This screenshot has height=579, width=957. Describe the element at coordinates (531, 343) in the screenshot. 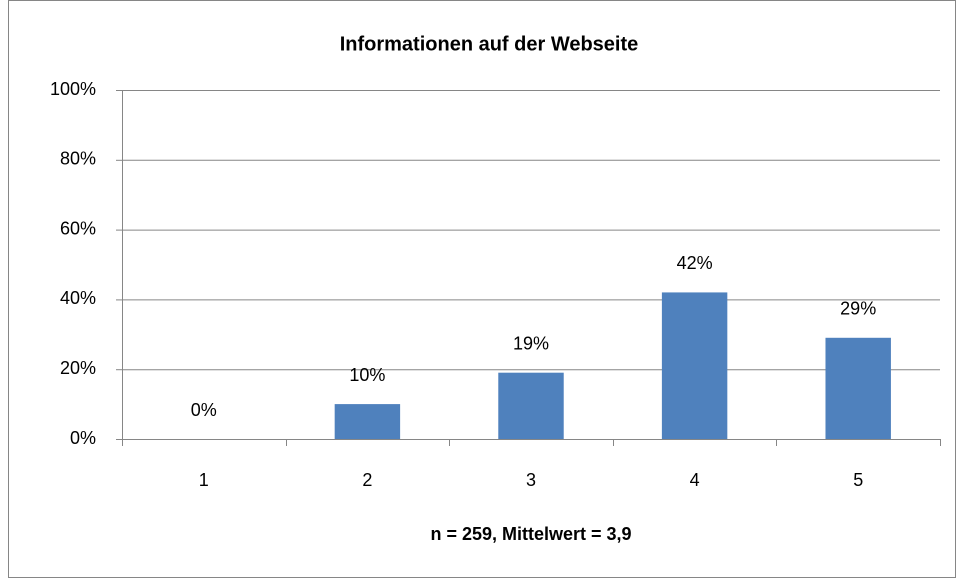

I see `data-label: 19%` at that location.